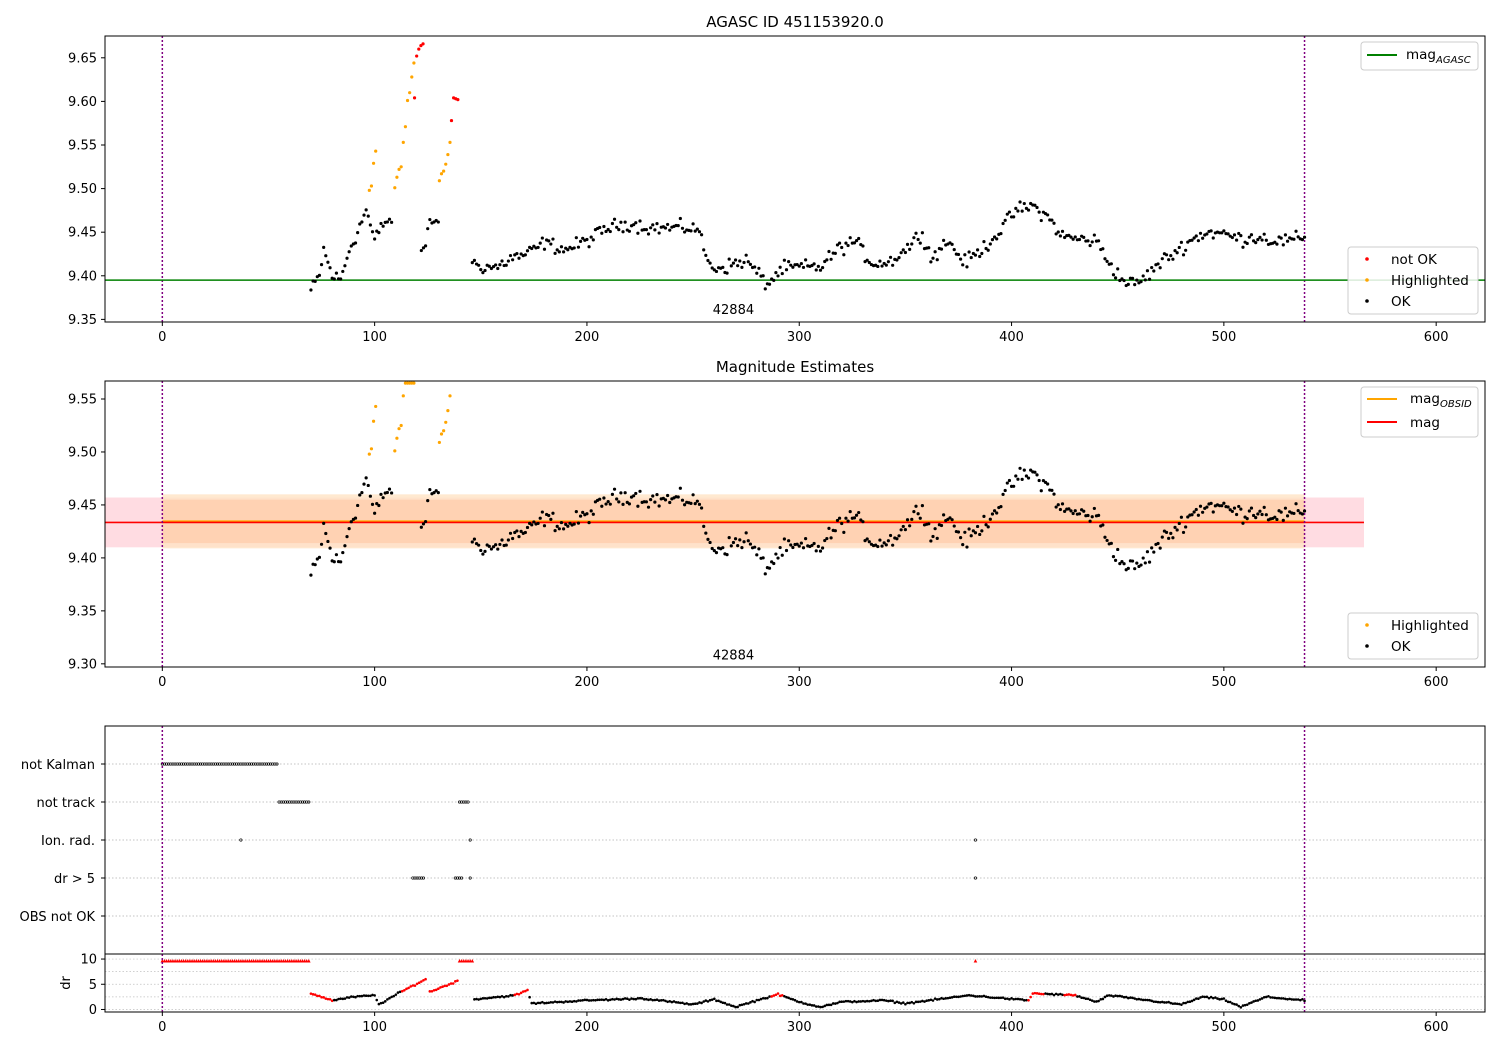  What do you see at coordinates (1438, 56) in the screenshot?
I see `legend-label-mag-agasc: magAGASC` at bounding box center [1438, 56].